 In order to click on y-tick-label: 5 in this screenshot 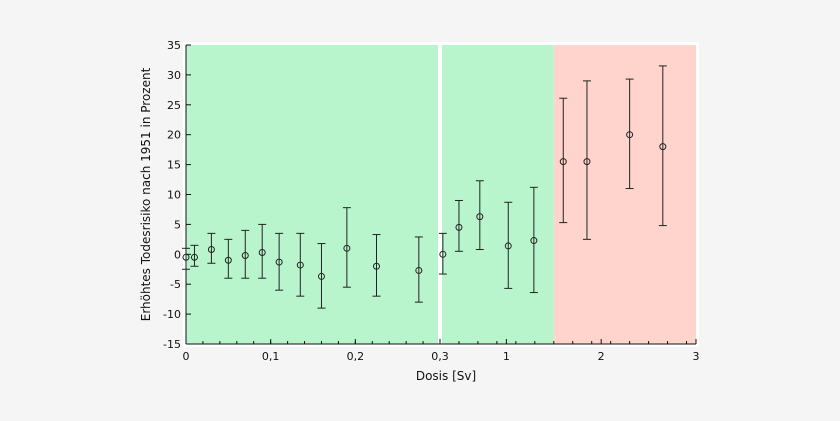, I will do `click(177, 224)`.